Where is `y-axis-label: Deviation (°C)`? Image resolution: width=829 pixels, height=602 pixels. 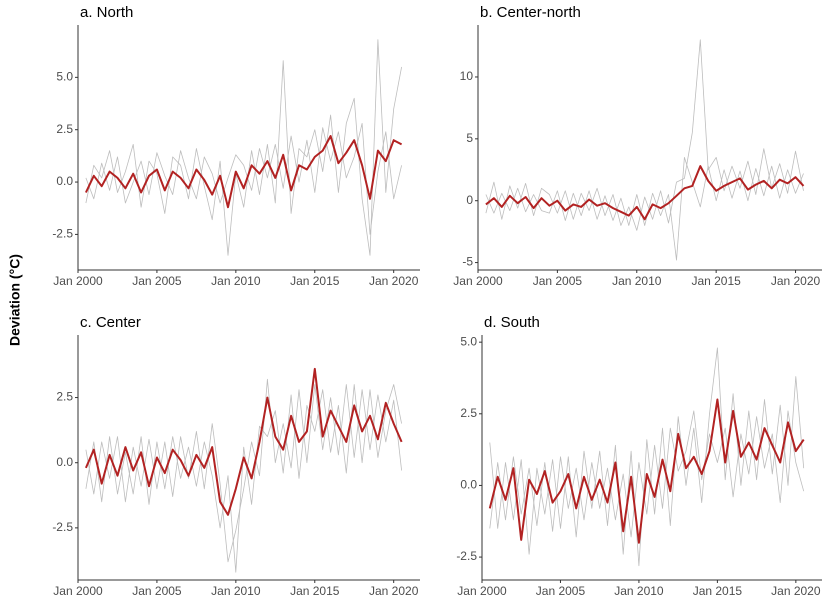 y-axis-label: Deviation (°C) is located at coordinates (15, 300).